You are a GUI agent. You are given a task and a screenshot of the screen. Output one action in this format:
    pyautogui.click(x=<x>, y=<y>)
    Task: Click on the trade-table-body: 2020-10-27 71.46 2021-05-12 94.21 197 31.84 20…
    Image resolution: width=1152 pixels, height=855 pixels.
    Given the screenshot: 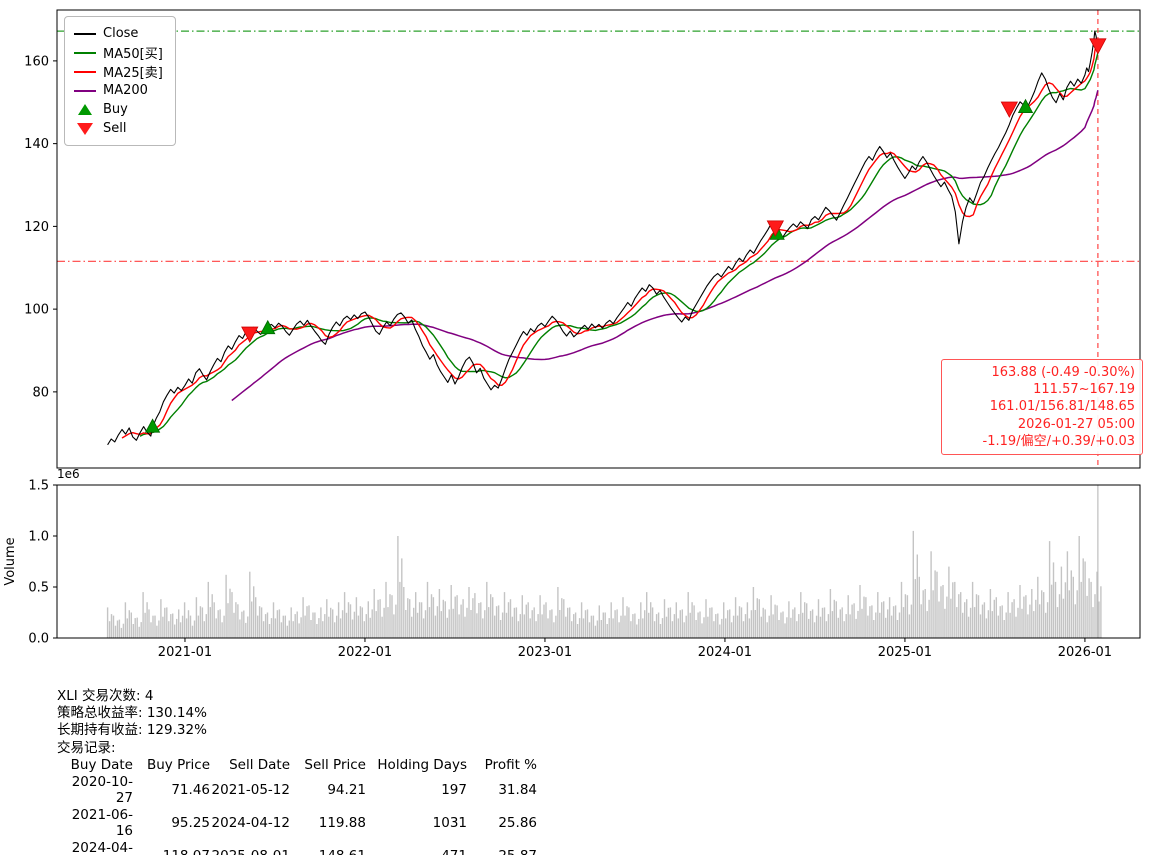 What is the action you would take?
    pyautogui.click(x=297, y=815)
    